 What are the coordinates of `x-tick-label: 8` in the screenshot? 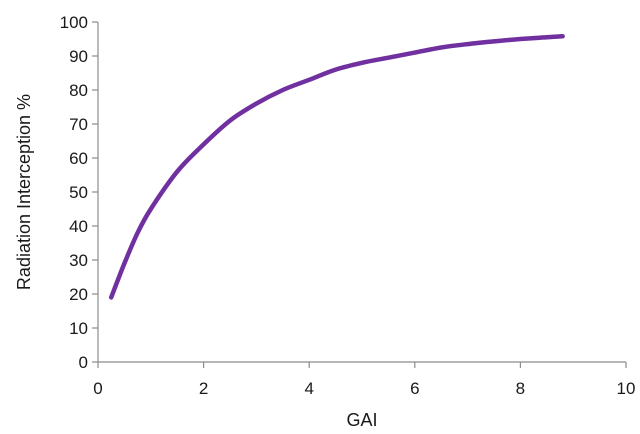 It's located at (520, 388).